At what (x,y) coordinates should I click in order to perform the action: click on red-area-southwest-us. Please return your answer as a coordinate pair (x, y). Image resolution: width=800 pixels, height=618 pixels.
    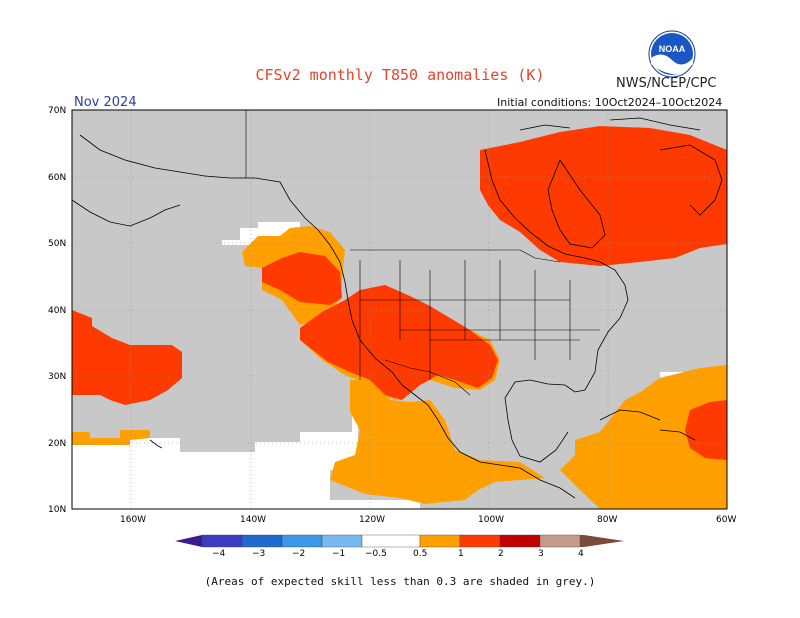
    Looking at the image, I should click on (399, 342).